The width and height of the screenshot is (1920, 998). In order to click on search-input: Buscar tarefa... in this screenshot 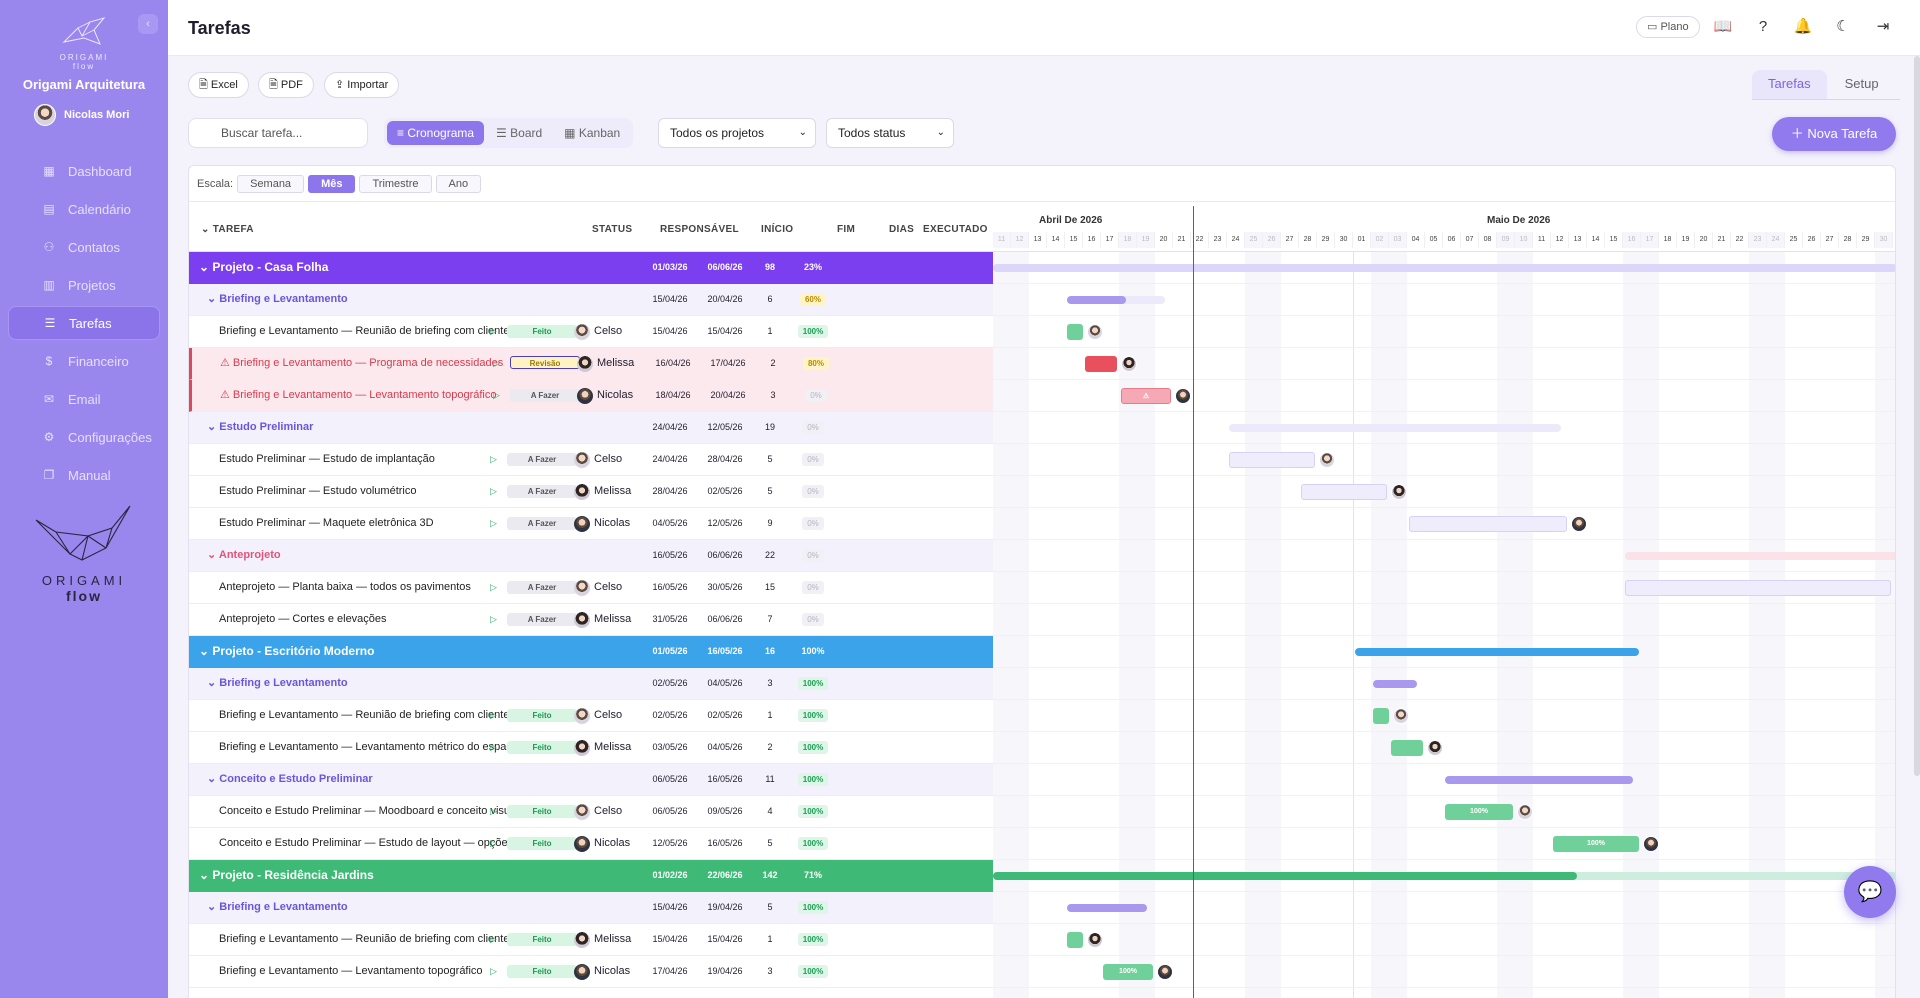, I will do `click(278, 133)`.